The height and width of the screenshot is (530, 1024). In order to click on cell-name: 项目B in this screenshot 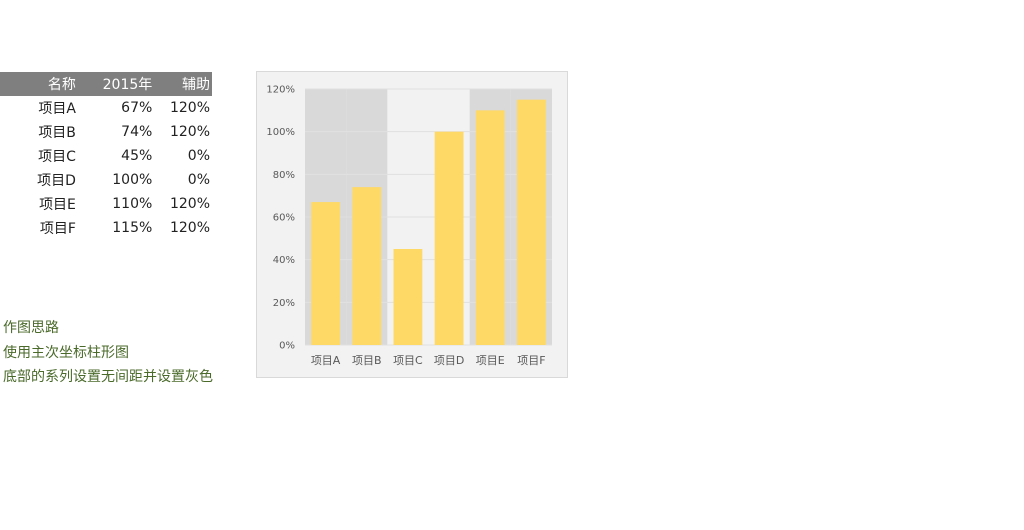, I will do `click(57, 133)`.